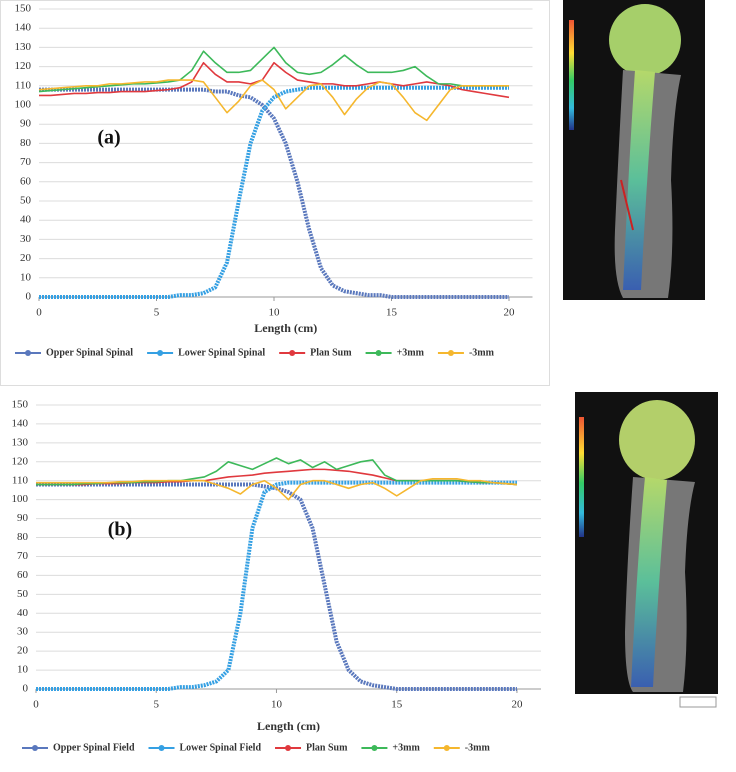 This screenshot has height=772, width=736. What do you see at coordinates (221, 352) in the screenshot?
I see `legend-label: Lower Spinal Spinal` at bounding box center [221, 352].